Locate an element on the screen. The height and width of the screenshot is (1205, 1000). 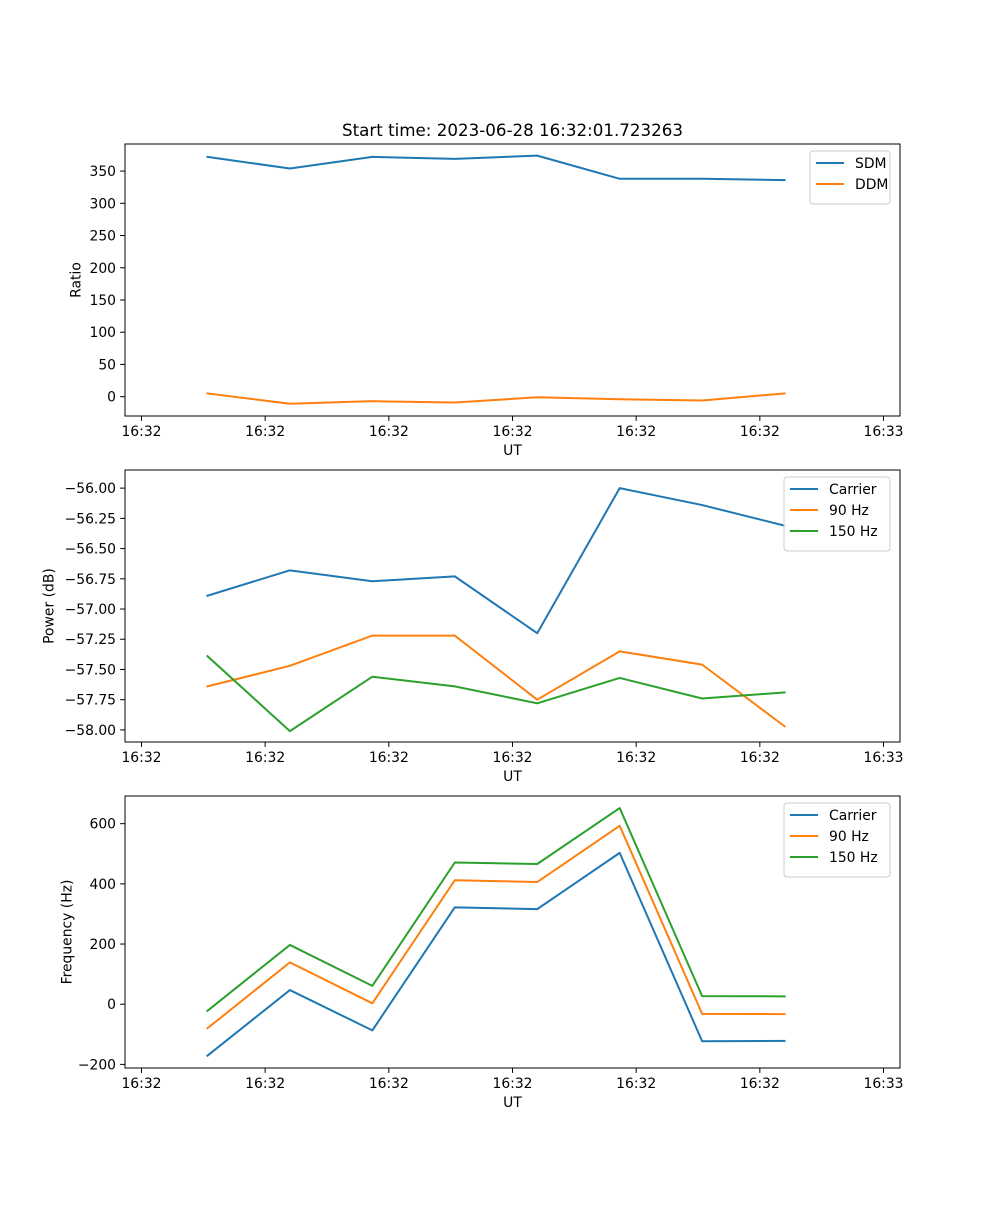
y-tick-label: 300 is located at coordinates (102, 204).